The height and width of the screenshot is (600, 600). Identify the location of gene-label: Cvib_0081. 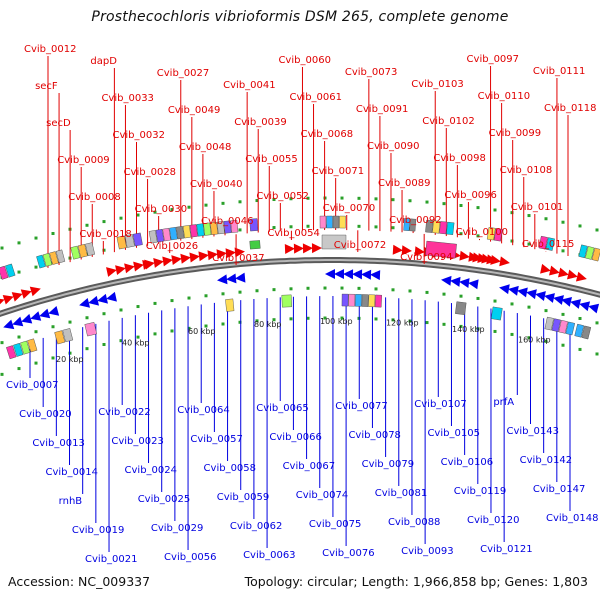
(401, 493).